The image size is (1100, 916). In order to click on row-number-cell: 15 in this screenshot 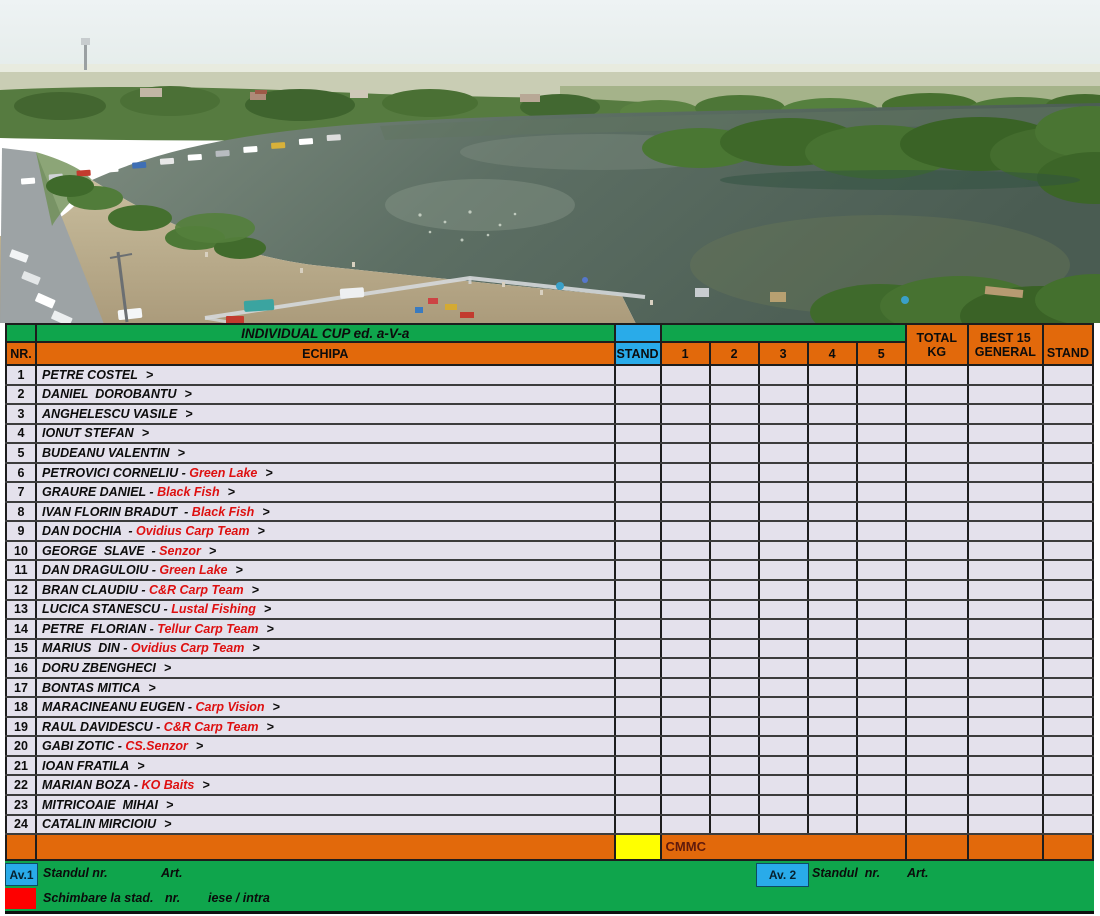, I will do `click(21, 648)`.